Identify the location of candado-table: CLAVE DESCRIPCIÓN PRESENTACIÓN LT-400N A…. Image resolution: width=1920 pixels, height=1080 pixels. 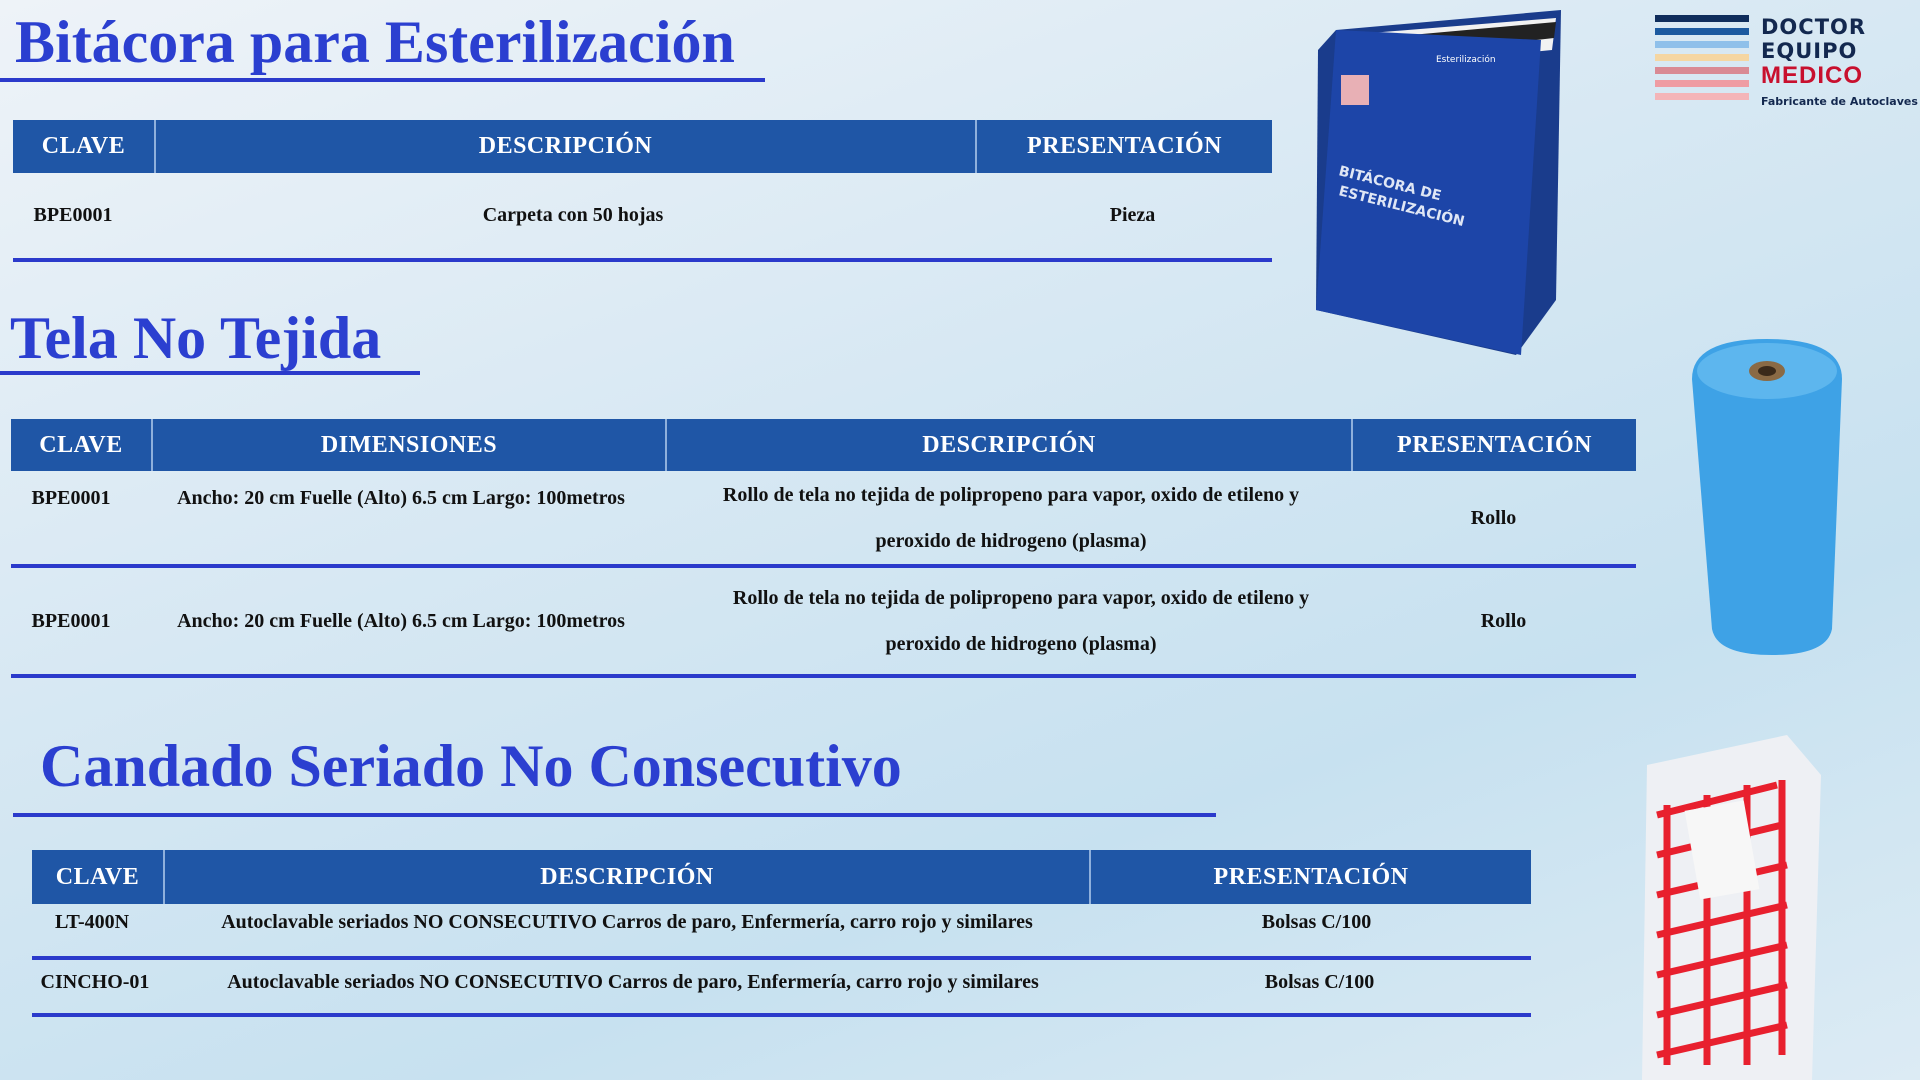
(781, 935).